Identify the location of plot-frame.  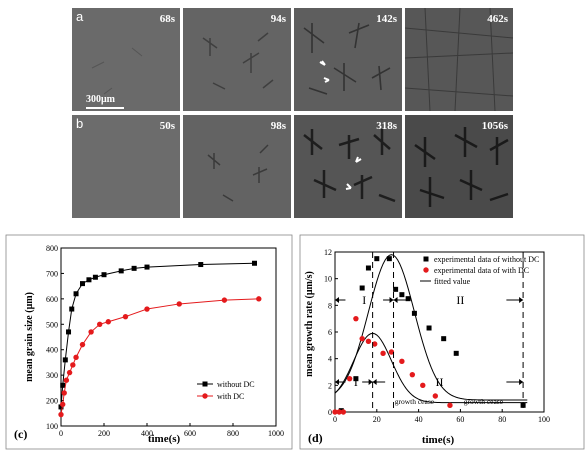
(168, 337).